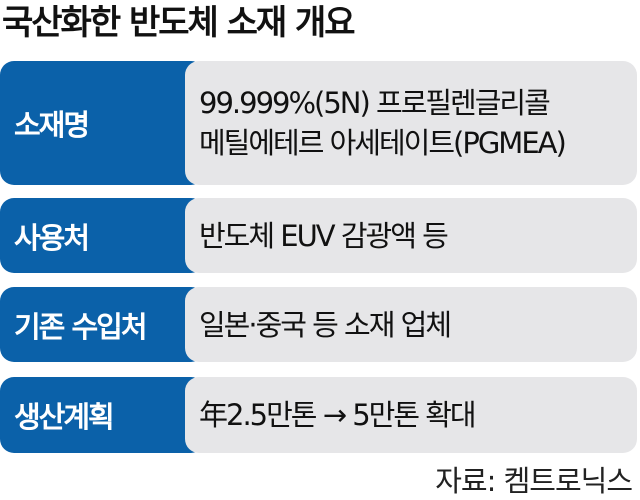 The width and height of the screenshot is (640, 500). Describe the element at coordinates (325, 324) in the screenshot. I see `value-line: 일본·중국 등 소재 업체` at that location.